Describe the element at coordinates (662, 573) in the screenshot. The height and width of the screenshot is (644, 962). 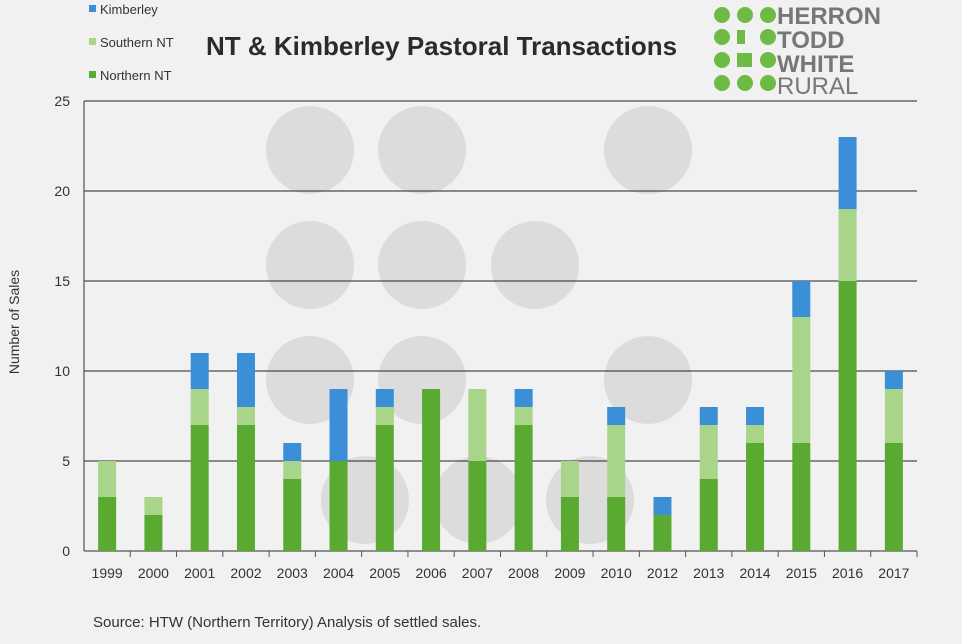
I see `x-tick-label: 2012` at that location.